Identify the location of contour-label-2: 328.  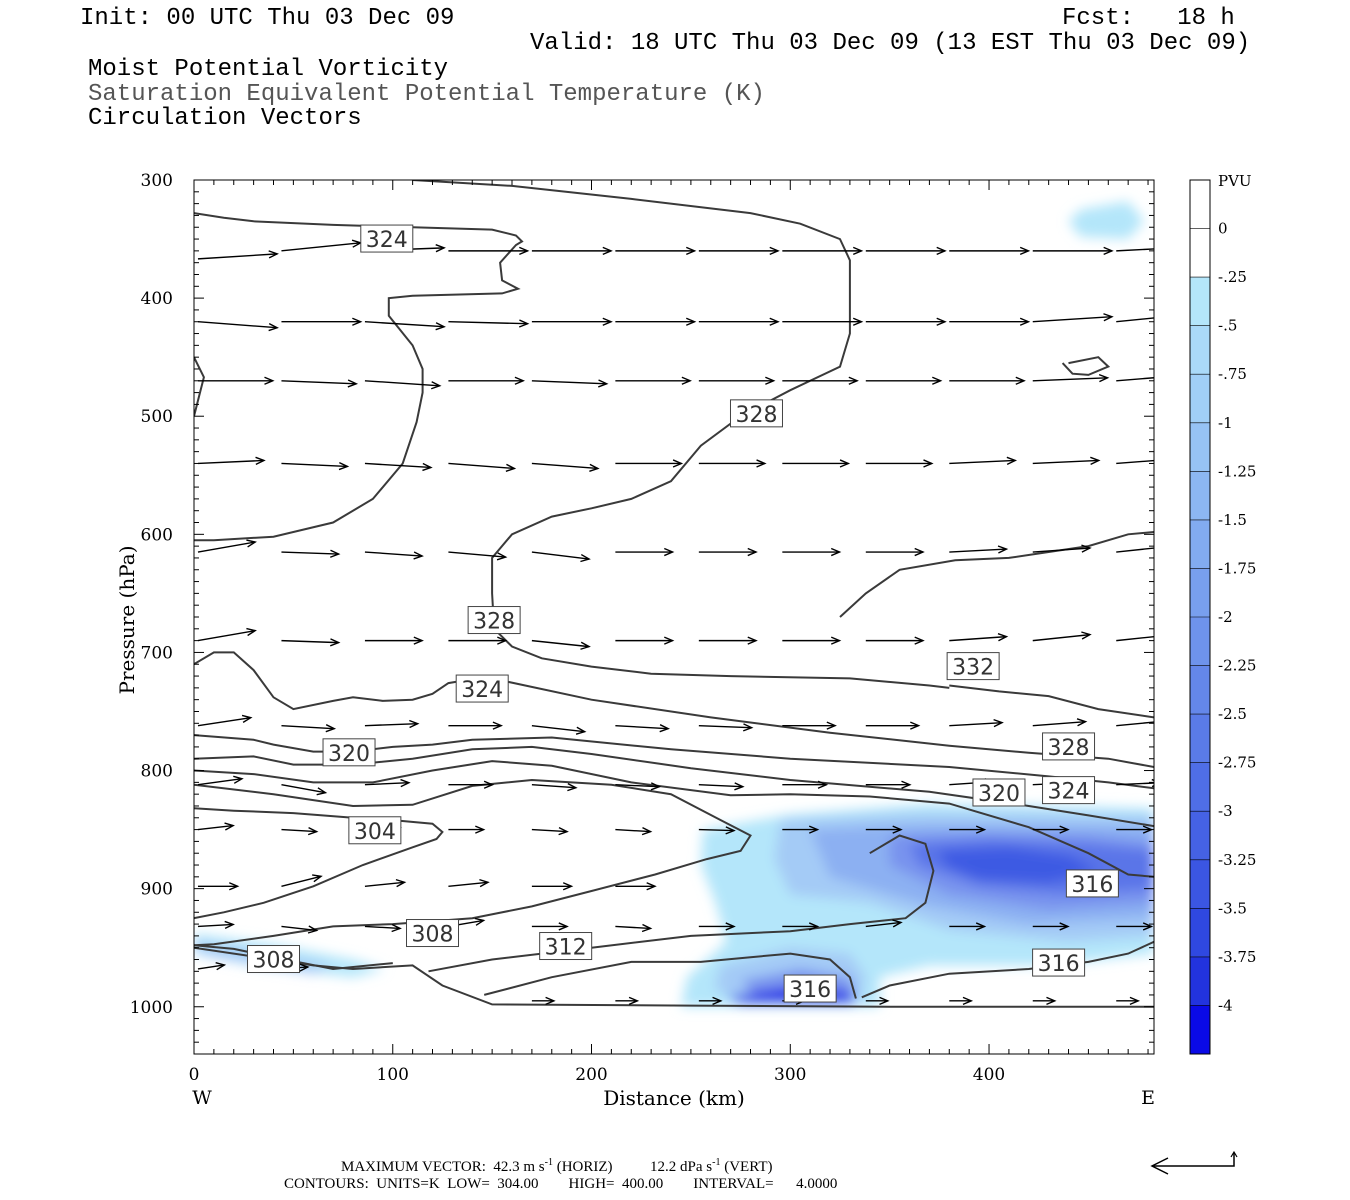
(494, 620).